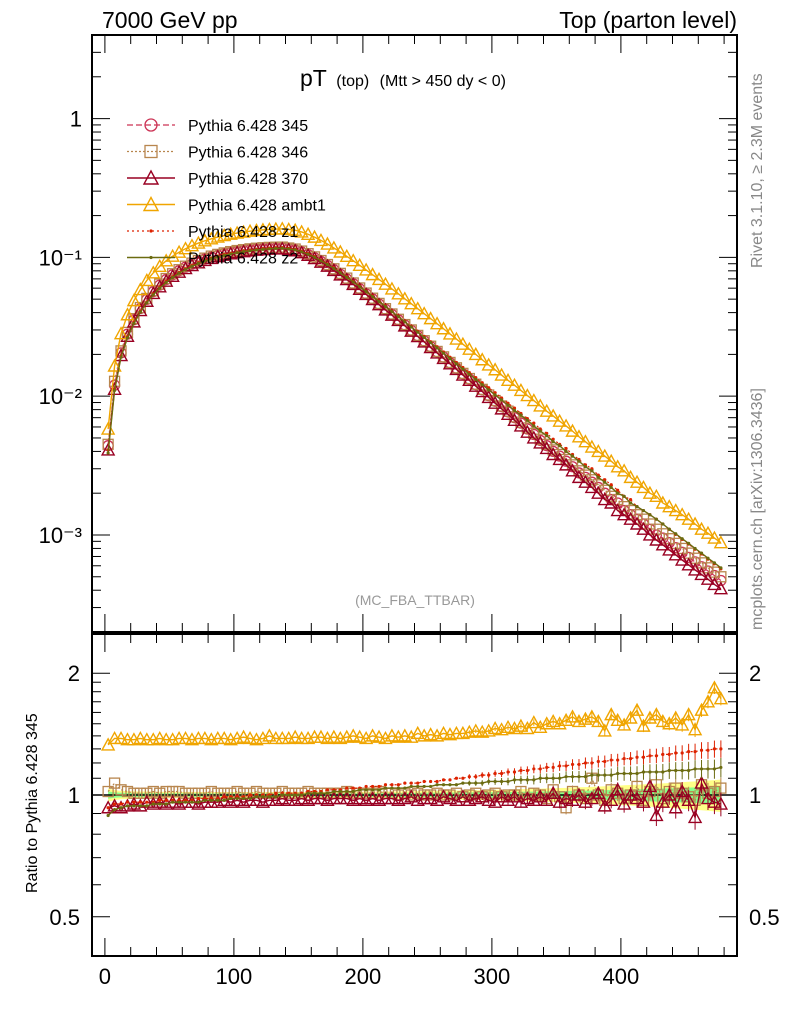 The image size is (786, 1029). I want to click on x-tick-label: 400, so click(621, 976).